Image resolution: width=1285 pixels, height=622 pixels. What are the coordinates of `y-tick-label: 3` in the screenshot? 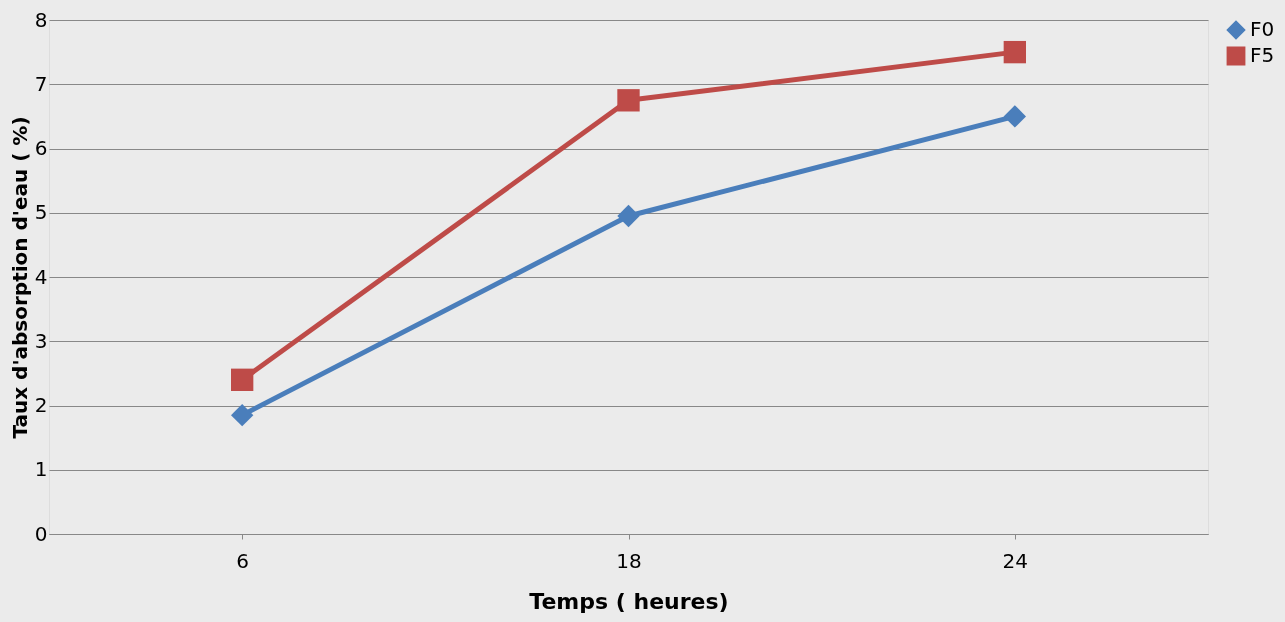 It's located at (41, 340).